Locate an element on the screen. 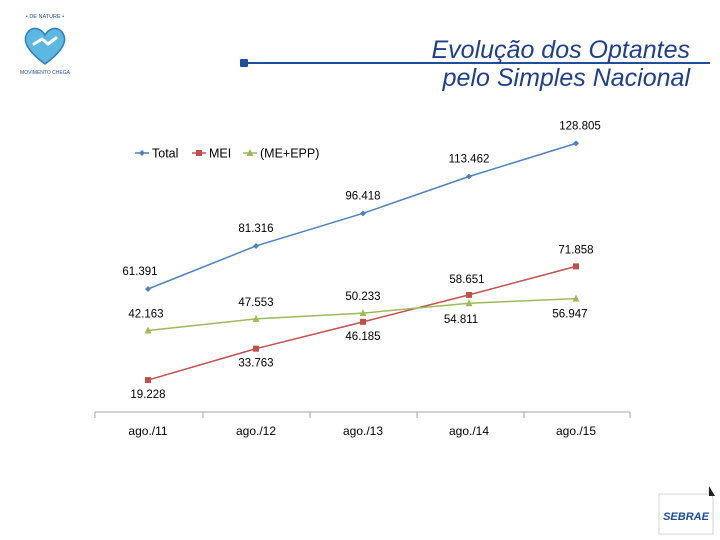 This screenshot has width=720, height=540. title-rule-marker is located at coordinates (244, 63).